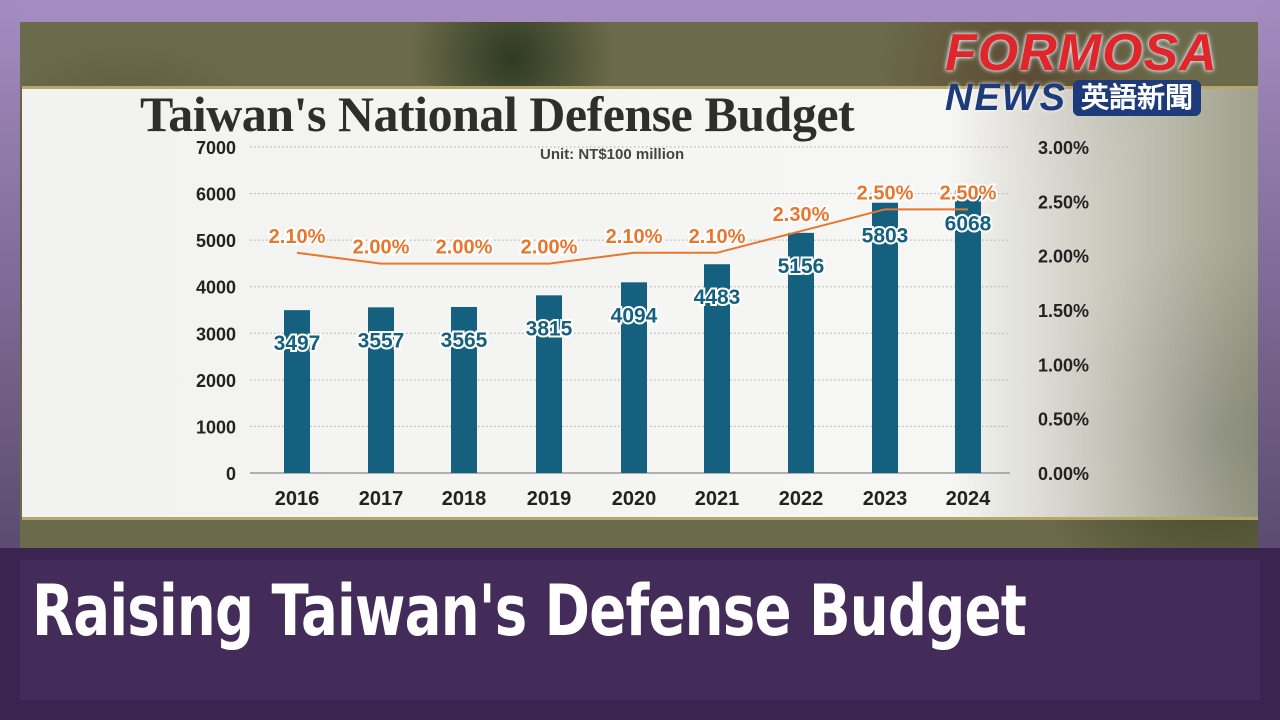 The width and height of the screenshot is (1280, 720). Describe the element at coordinates (216, 241) in the screenshot. I see `y-tick-label: 5000` at that location.